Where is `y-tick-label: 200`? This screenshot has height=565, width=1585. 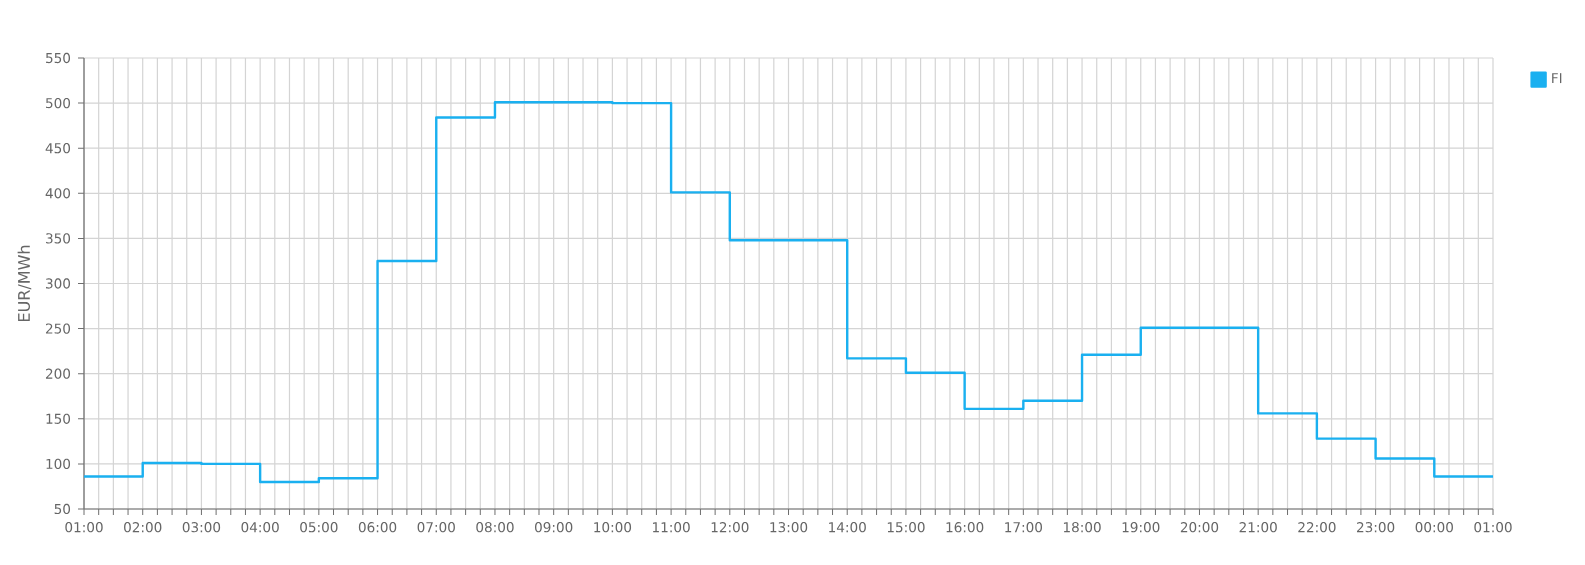
y-tick-label: 200 is located at coordinates (58, 373).